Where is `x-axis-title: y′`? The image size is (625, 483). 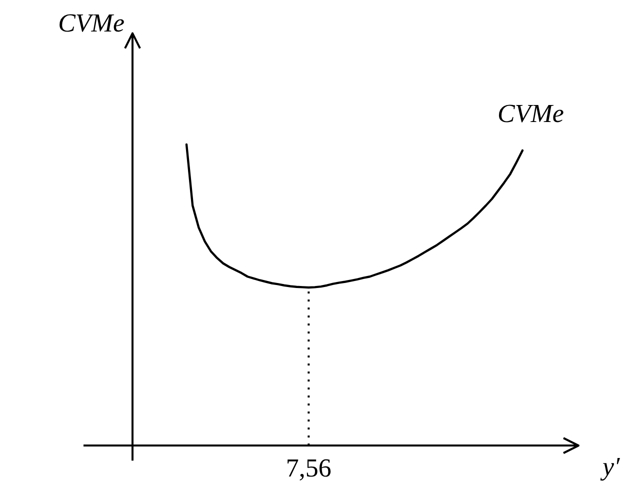 x-axis-title: y′ is located at coordinates (609, 467).